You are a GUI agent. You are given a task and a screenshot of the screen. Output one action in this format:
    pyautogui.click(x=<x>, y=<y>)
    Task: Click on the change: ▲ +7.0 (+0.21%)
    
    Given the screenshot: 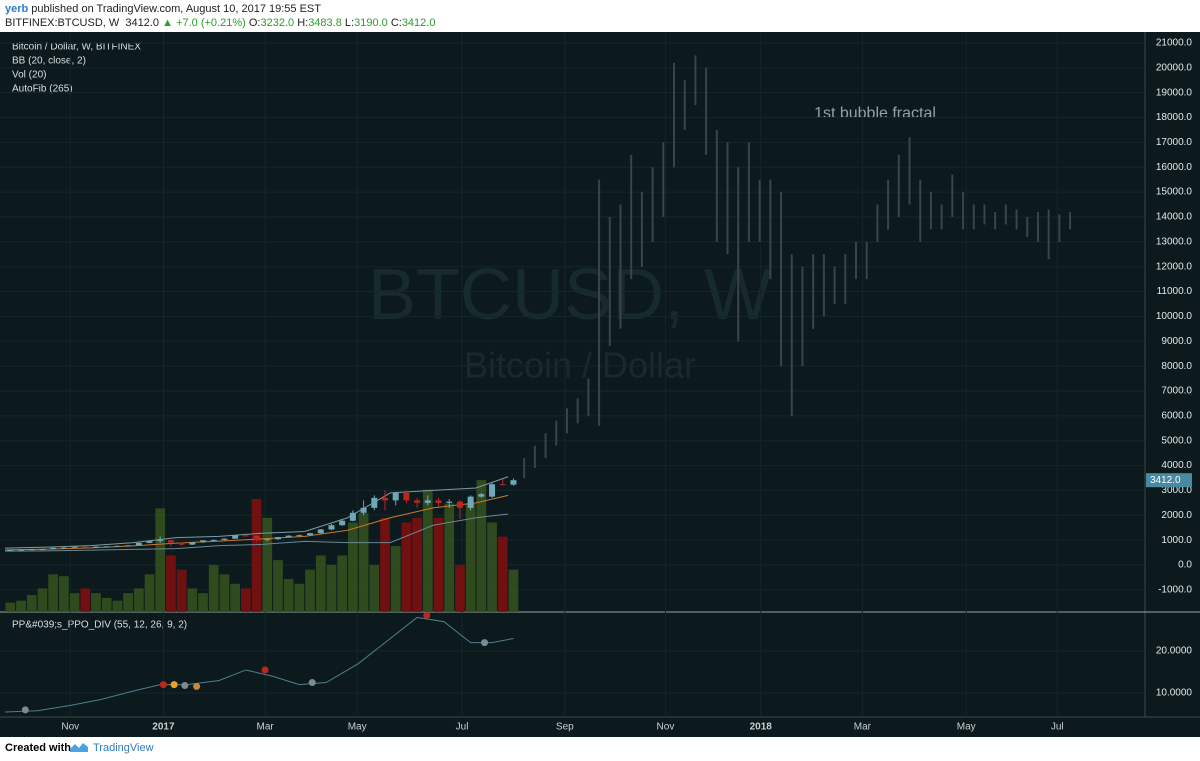 What is the action you would take?
    pyautogui.click(x=204, y=23)
    